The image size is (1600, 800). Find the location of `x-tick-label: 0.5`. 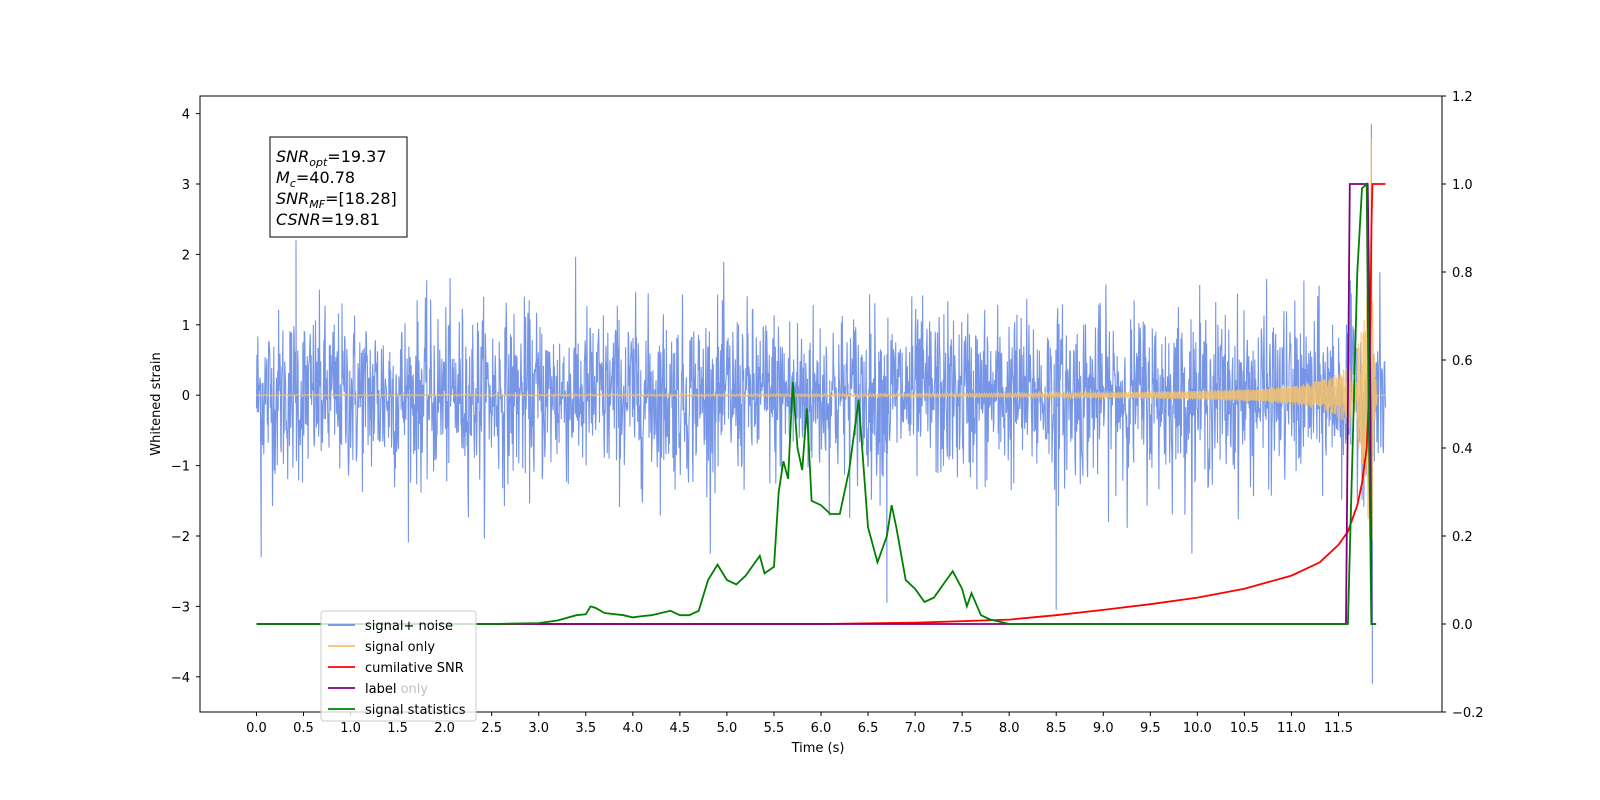

x-tick-label: 0.5 is located at coordinates (303, 728).